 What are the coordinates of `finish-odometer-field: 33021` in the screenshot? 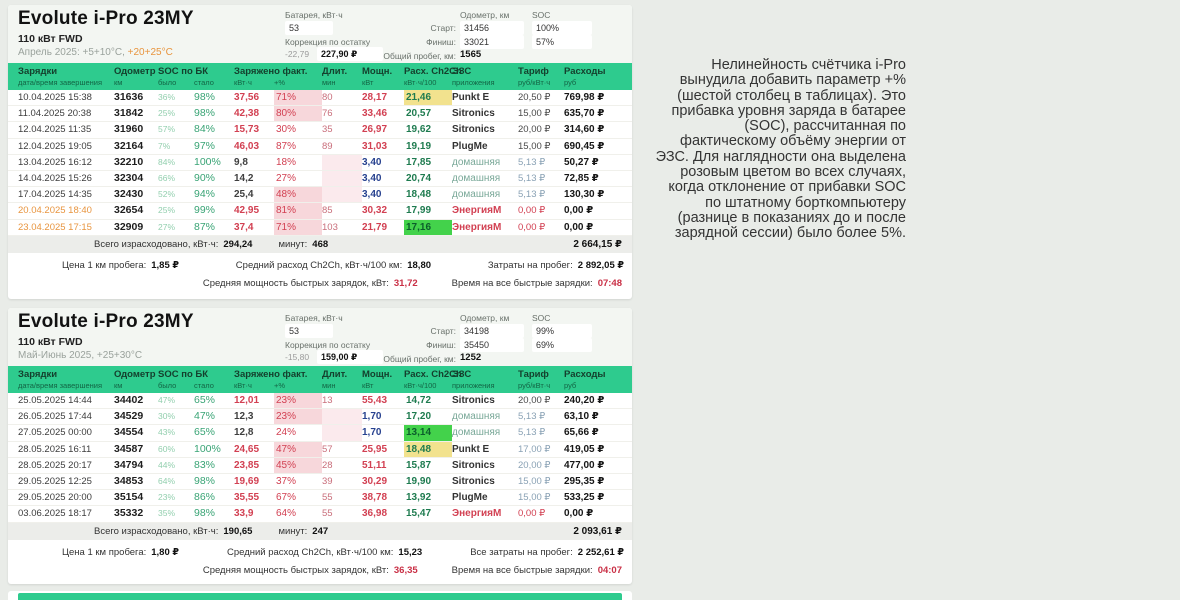 It's located at (492, 42).